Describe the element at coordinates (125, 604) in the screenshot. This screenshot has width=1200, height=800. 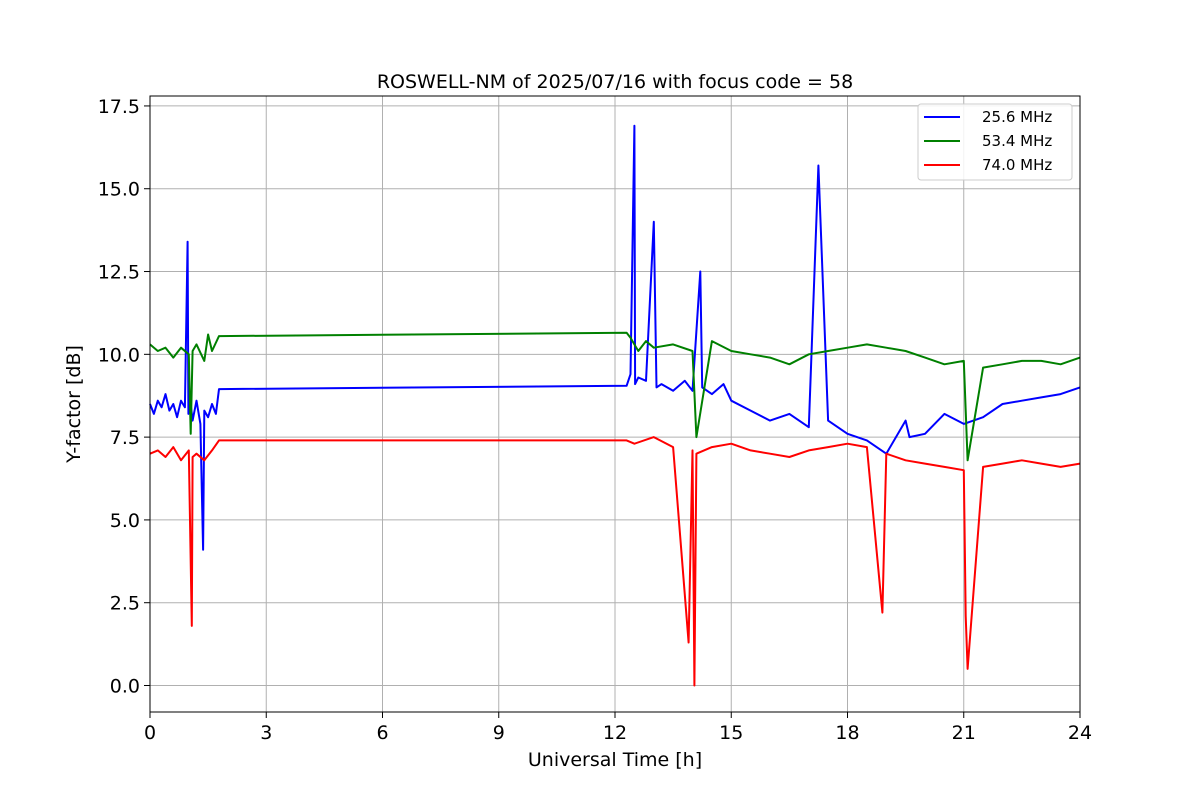
I see `y-tick-label: 2.5` at that location.